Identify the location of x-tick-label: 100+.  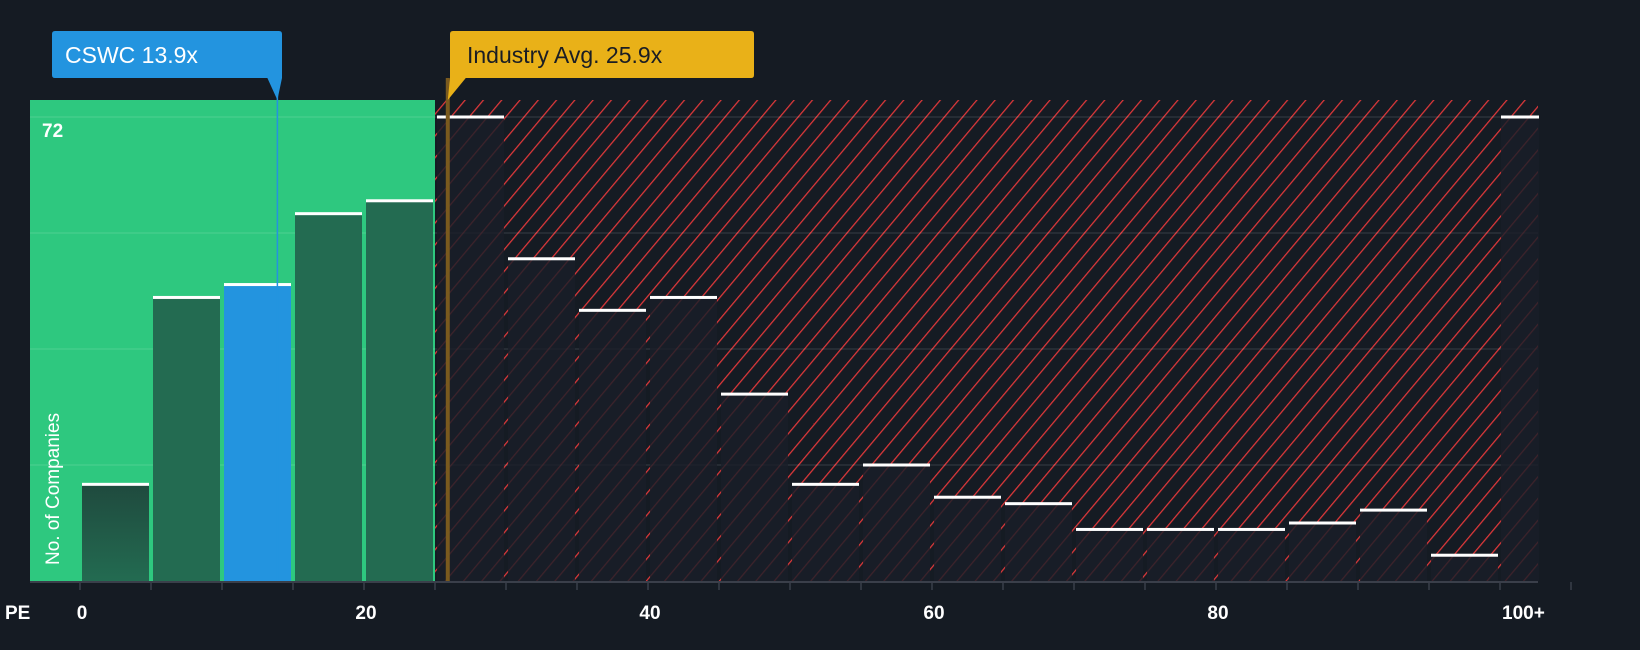
(1523, 613).